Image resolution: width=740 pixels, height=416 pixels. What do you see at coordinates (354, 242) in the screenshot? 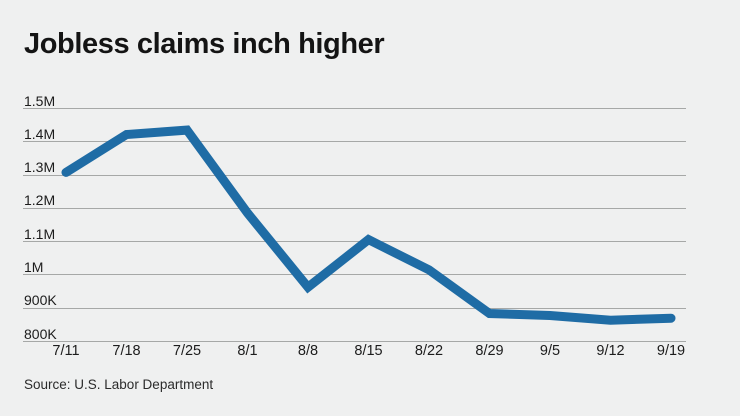
I see `gridline-1.1m` at bounding box center [354, 242].